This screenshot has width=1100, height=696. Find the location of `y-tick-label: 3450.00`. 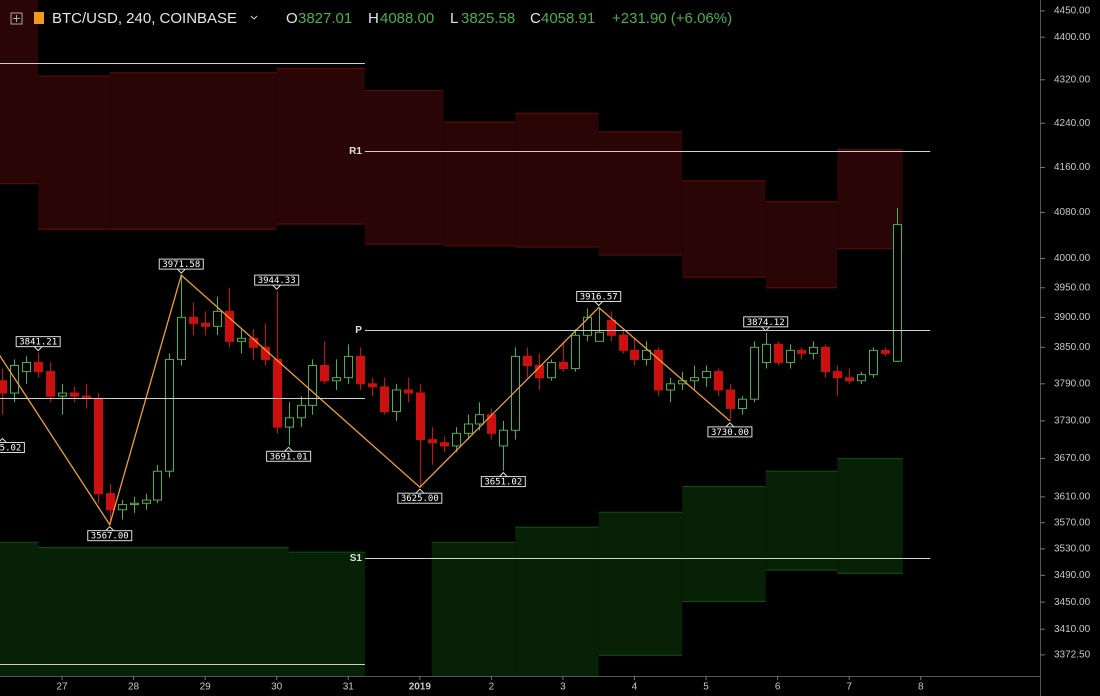

y-tick-label: 3450.00 is located at coordinates (1072, 602).